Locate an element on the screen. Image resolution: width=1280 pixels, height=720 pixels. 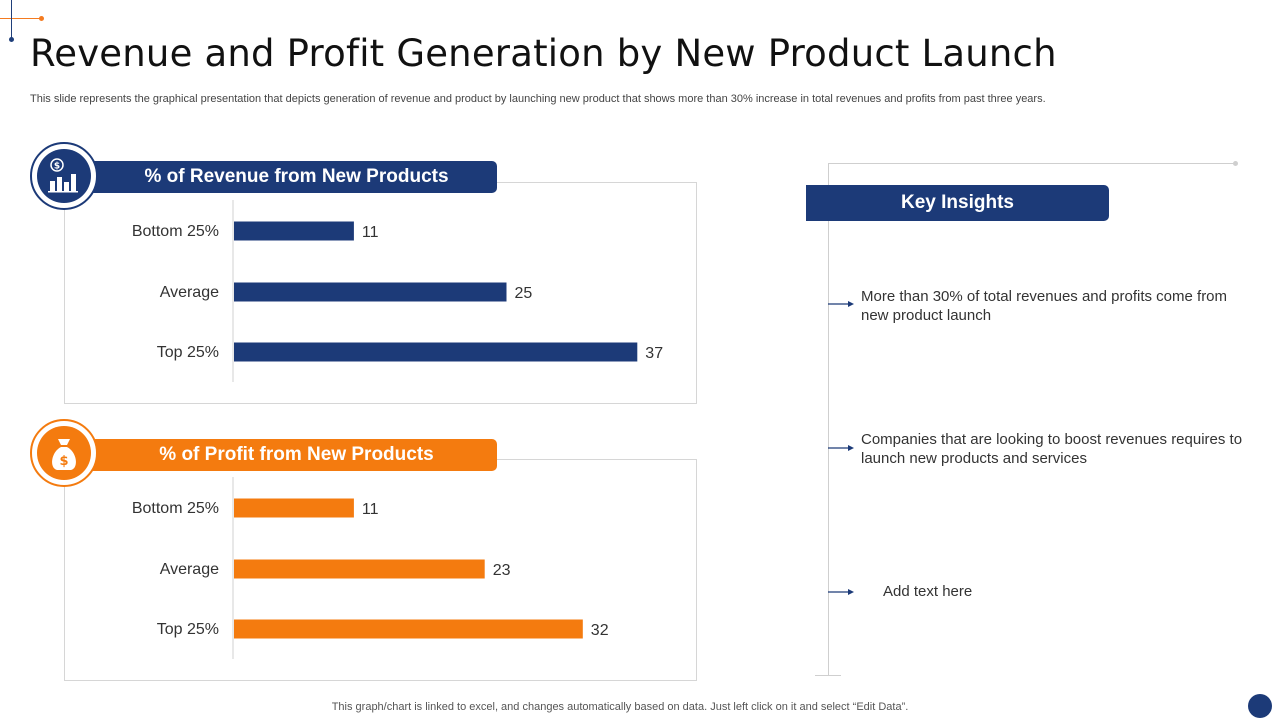
bar-data-label: 23 is located at coordinates (502, 570).